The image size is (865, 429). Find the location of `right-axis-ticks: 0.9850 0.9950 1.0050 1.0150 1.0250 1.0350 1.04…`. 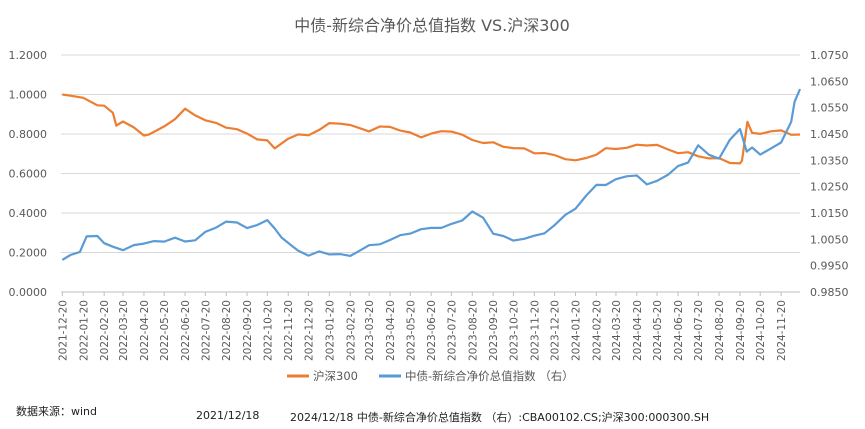

right-axis-ticks: 0.9850 0.9950 1.0050 1.0150 1.0250 1.0350 1.04… is located at coordinates (829, 174).